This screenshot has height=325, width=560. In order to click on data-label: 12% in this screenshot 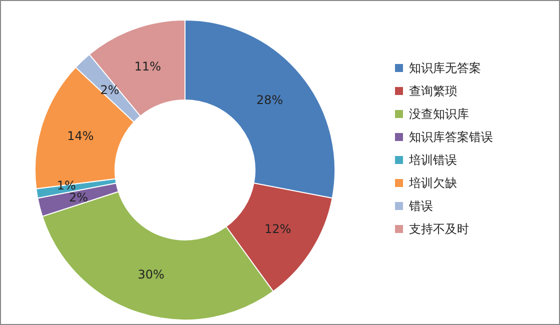, I will do `click(278, 229)`.